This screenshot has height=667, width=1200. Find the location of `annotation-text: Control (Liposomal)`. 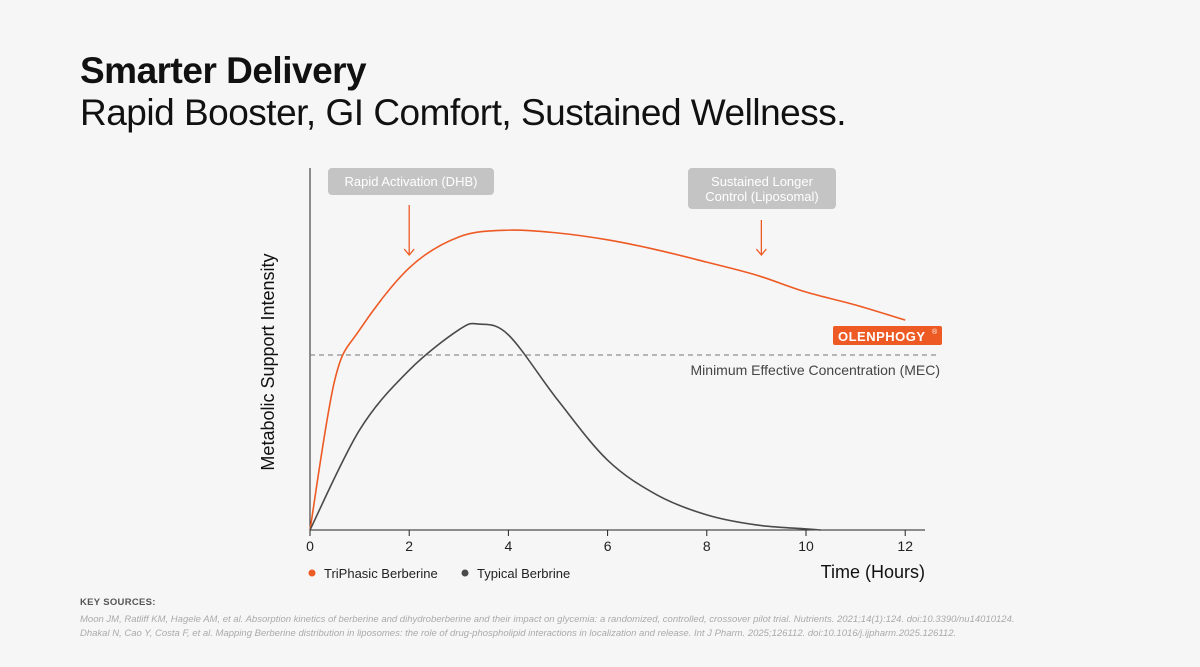

annotation-text: Control (Liposomal) is located at coordinates (761, 196).